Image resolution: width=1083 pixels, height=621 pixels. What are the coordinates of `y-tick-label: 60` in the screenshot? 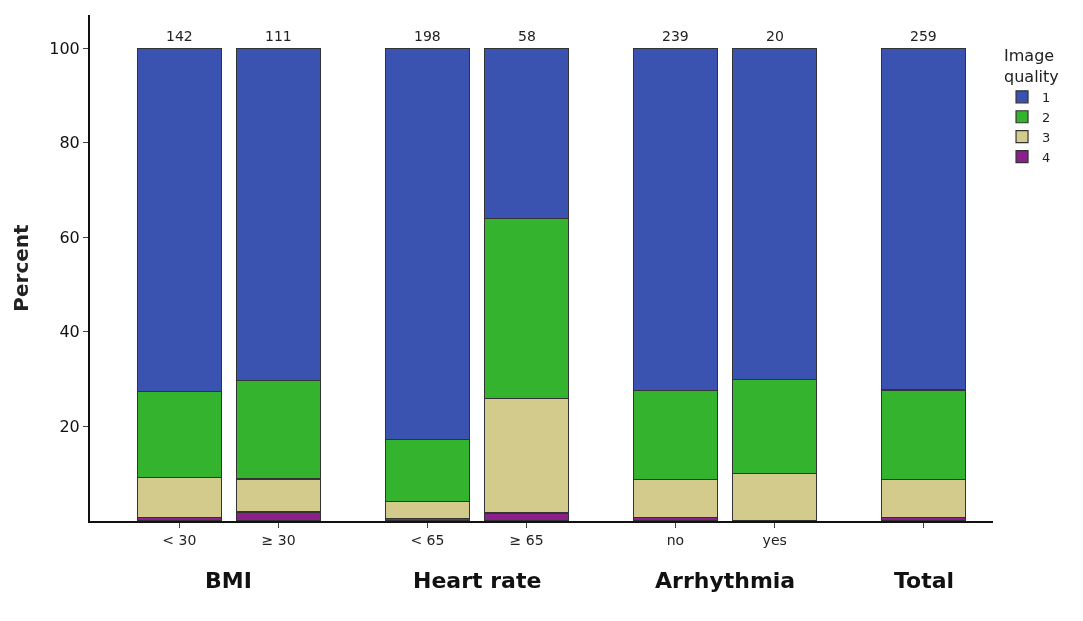 It's located at (69, 237).